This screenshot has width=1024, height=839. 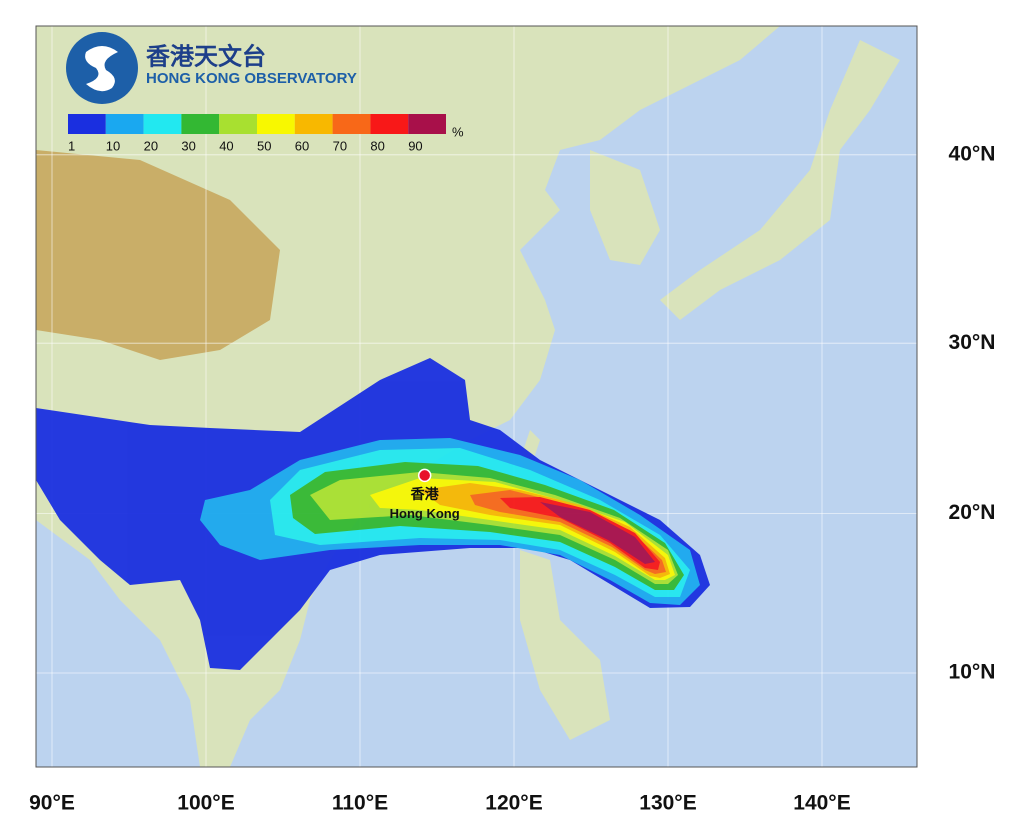 I want to click on legend-label: 20, so click(x=151, y=145).